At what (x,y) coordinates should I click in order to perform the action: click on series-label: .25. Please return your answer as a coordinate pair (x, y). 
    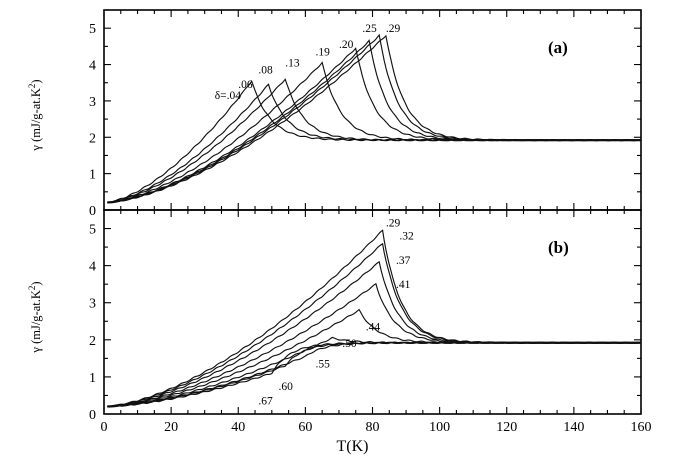
    Looking at the image, I should click on (369, 29).